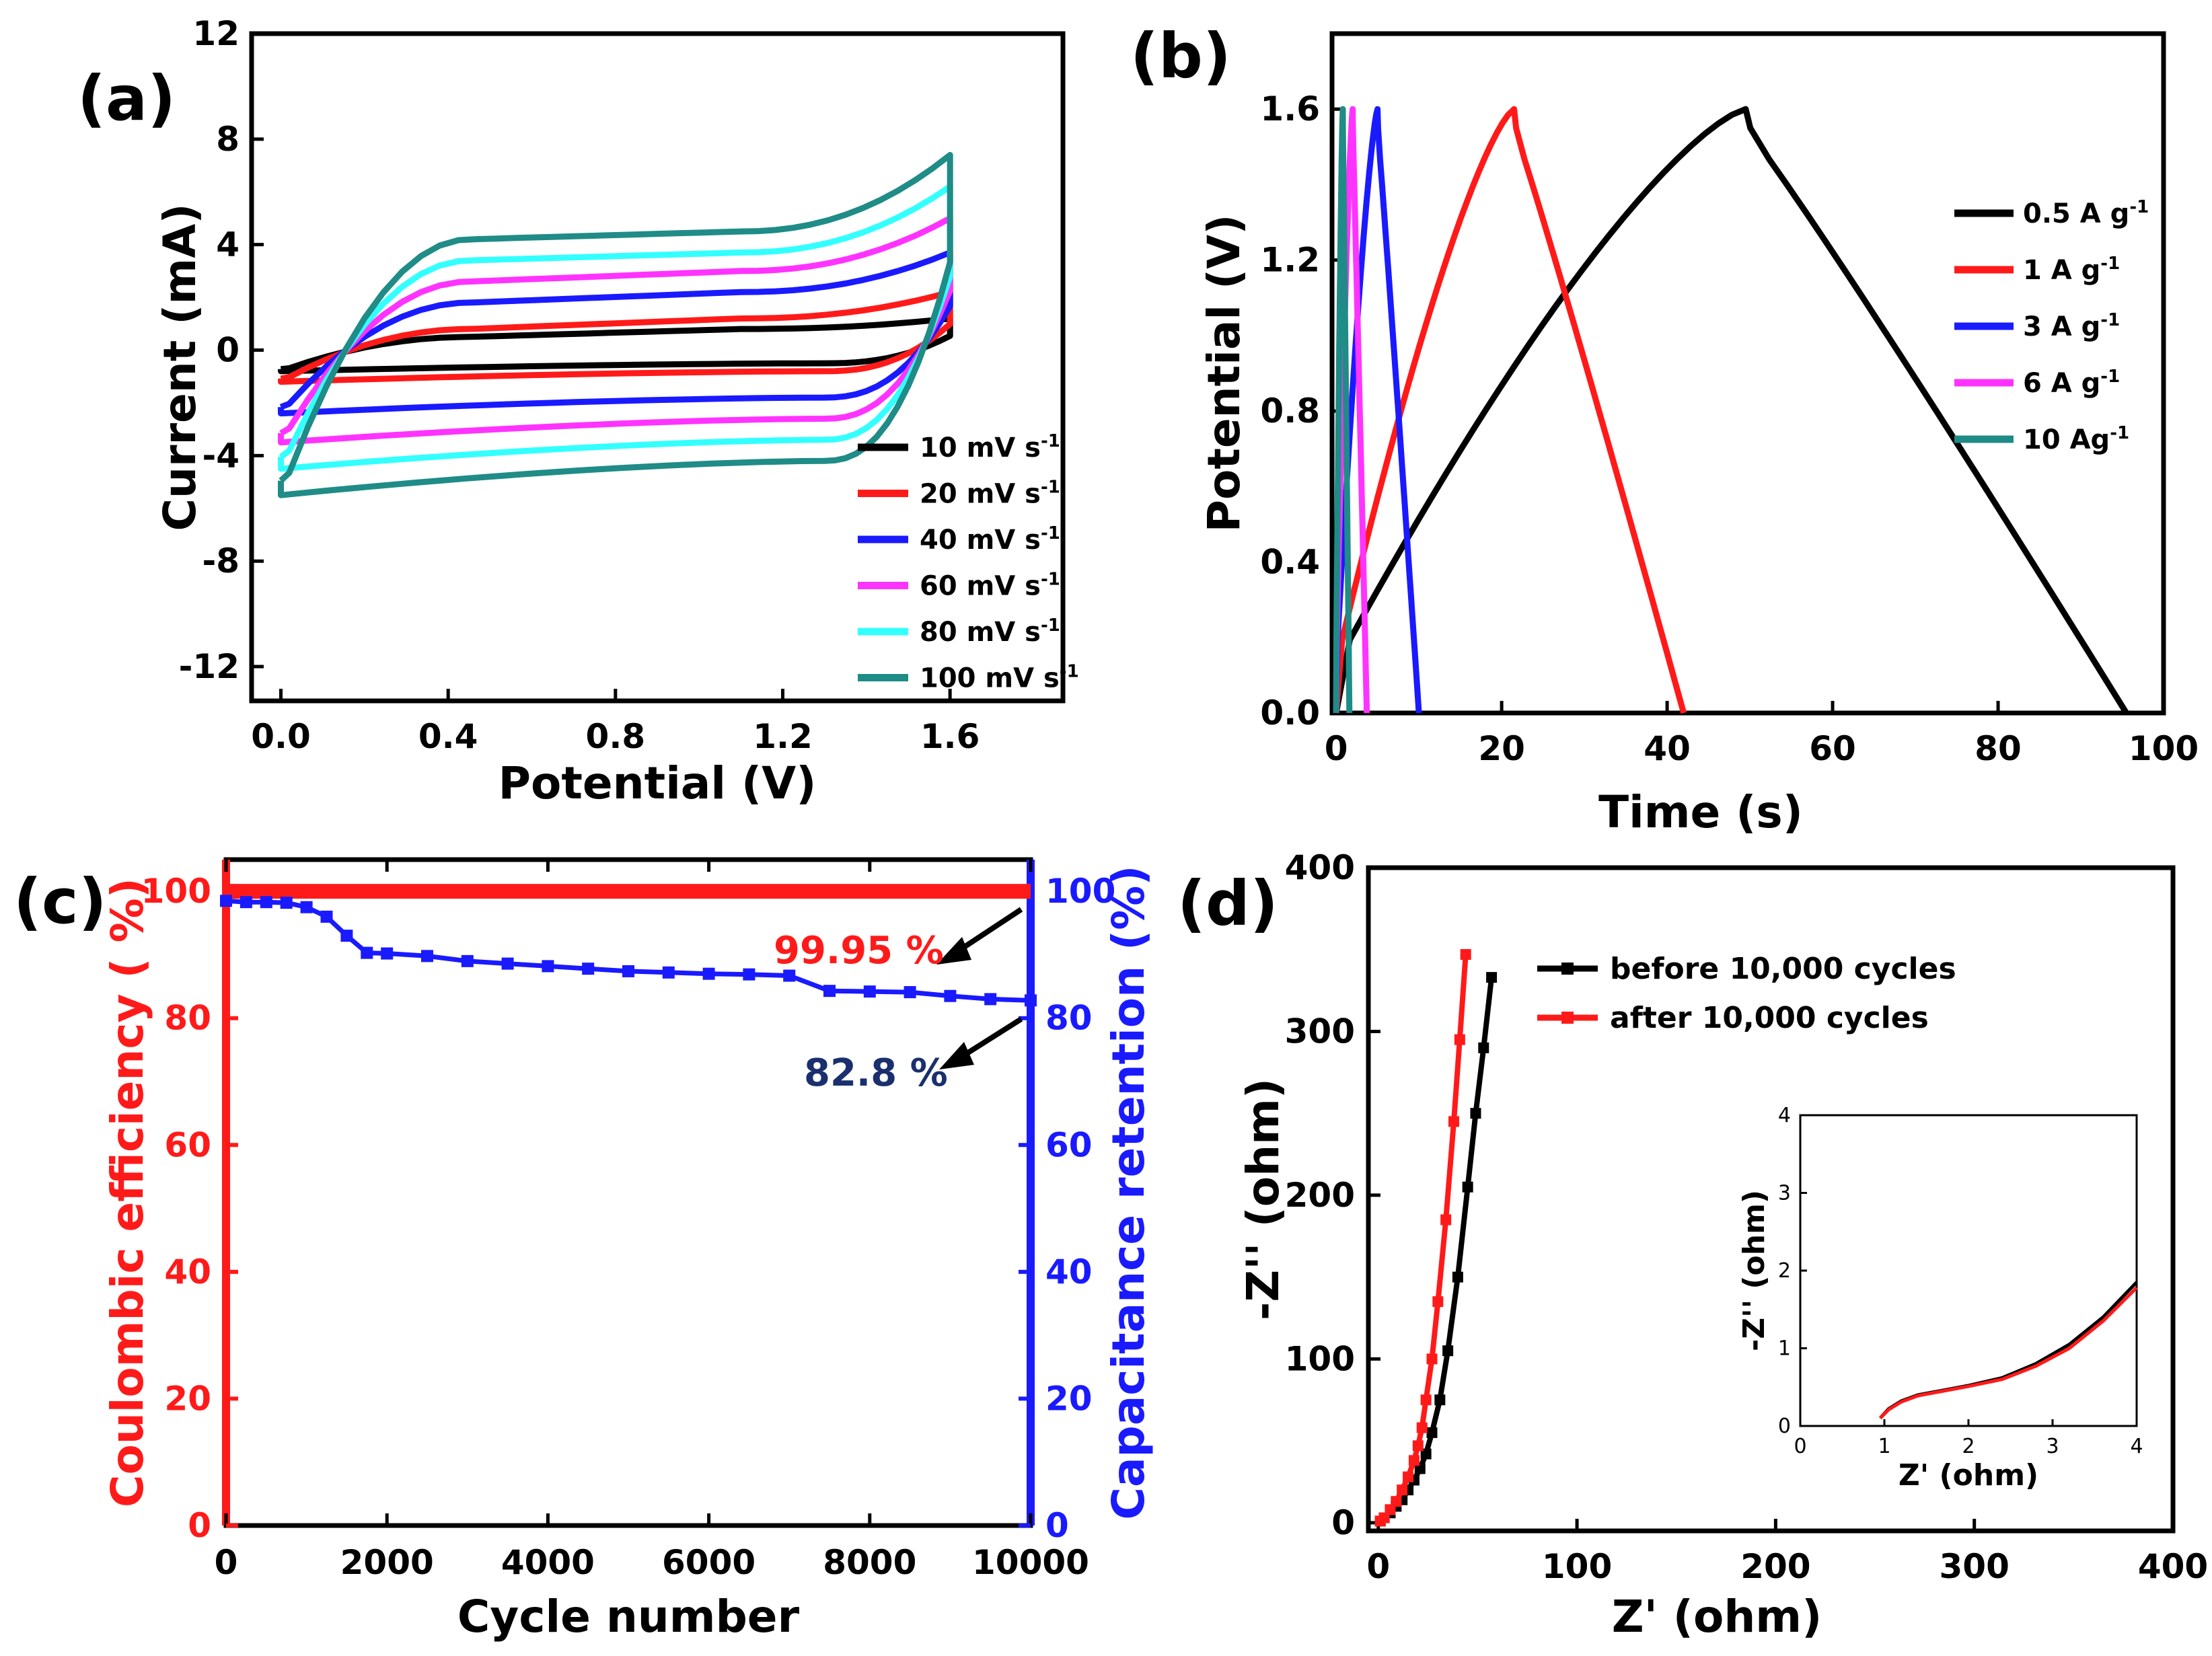  I want to click on x-axis-label: Potential (V), so click(658, 783).